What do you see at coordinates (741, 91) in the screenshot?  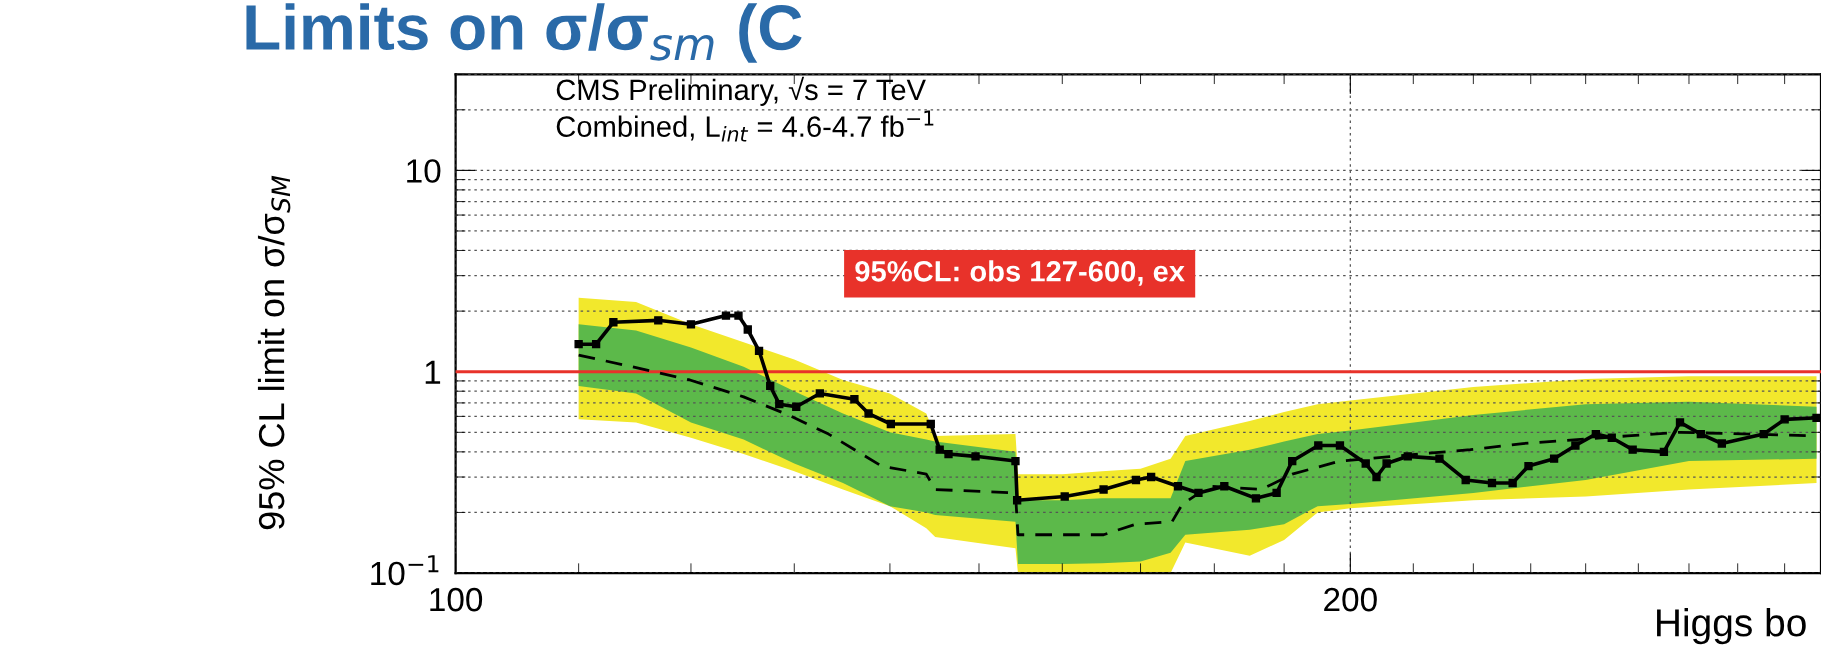 I see `annotation: CMS Preliminary, √s = 7 TeV` at bounding box center [741, 91].